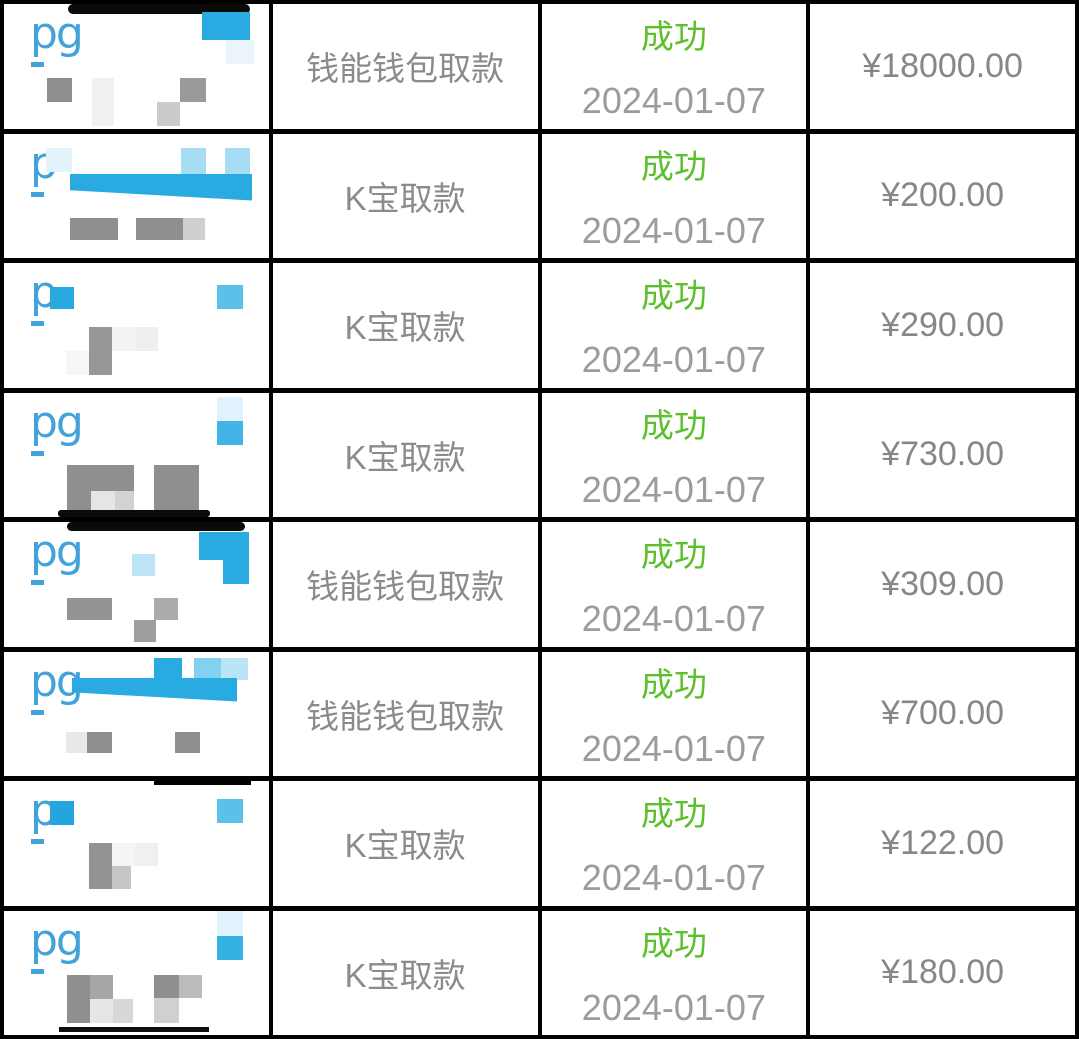 The height and width of the screenshot is (1039, 1079). Describe the element at coordinates (942, 195) in the screenshot. I see `transaction-amount: ¥200.00` at that location.